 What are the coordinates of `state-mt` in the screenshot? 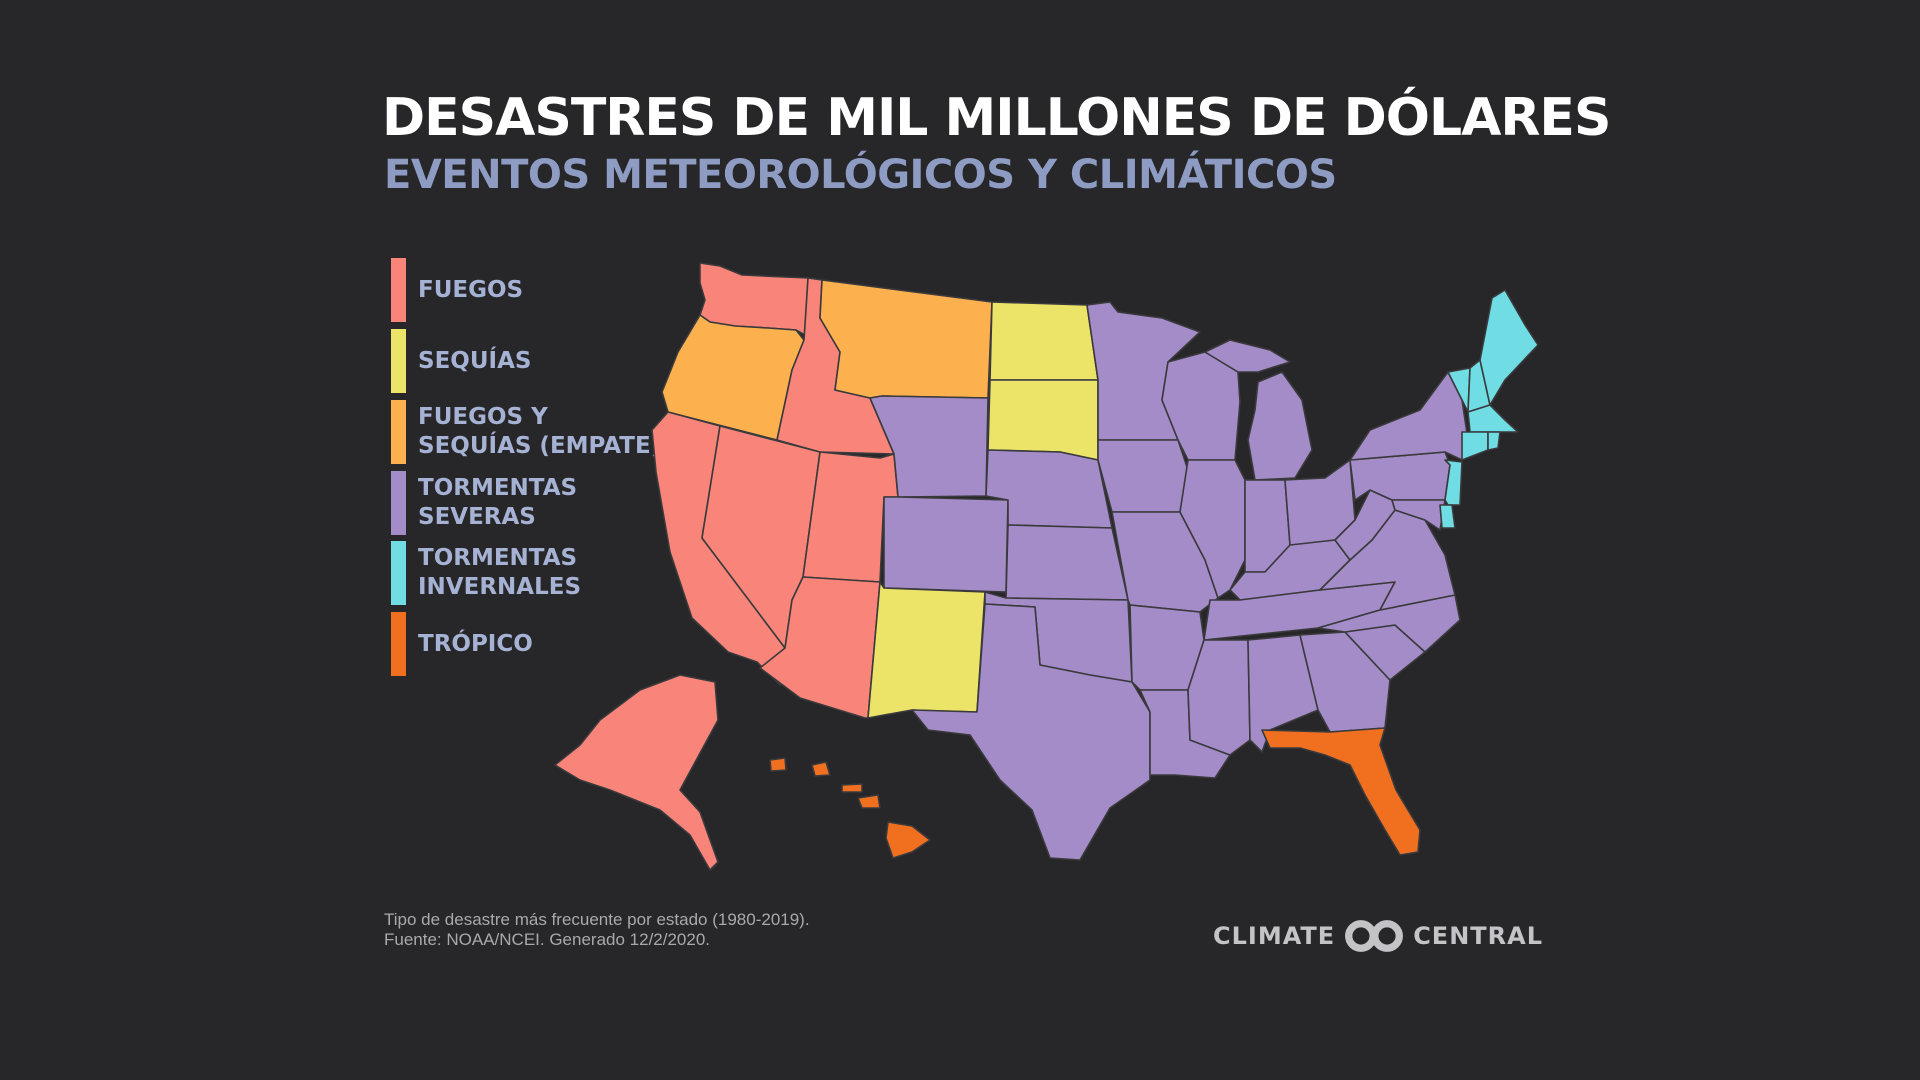 It's located at (906, 339).